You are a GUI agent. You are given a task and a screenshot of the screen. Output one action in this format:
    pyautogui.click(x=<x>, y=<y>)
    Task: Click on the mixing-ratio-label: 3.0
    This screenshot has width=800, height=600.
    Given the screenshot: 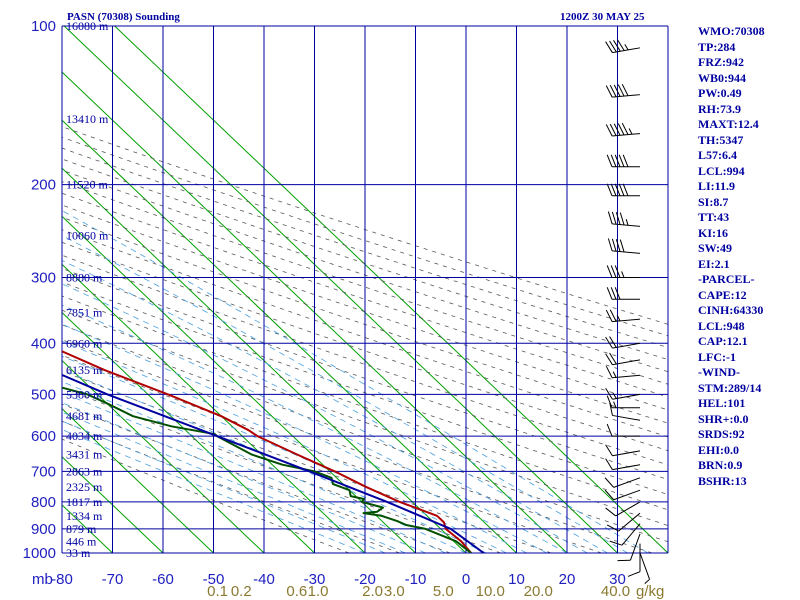 What is the action you would take?
    pyautogui.click(x=394, y=591)
    